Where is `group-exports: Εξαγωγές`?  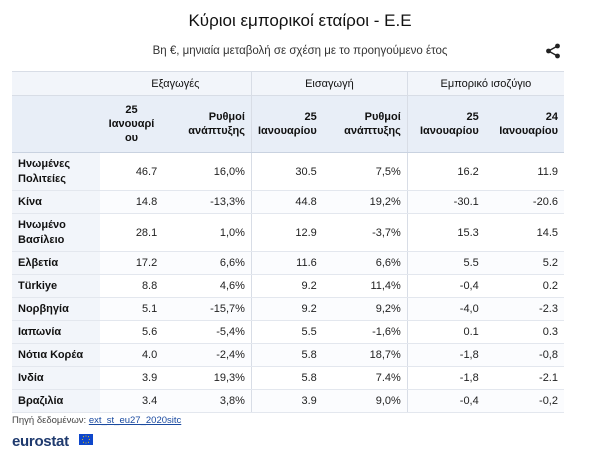 group-exports: Εξαγωγές is located at coordinates (175, 83).